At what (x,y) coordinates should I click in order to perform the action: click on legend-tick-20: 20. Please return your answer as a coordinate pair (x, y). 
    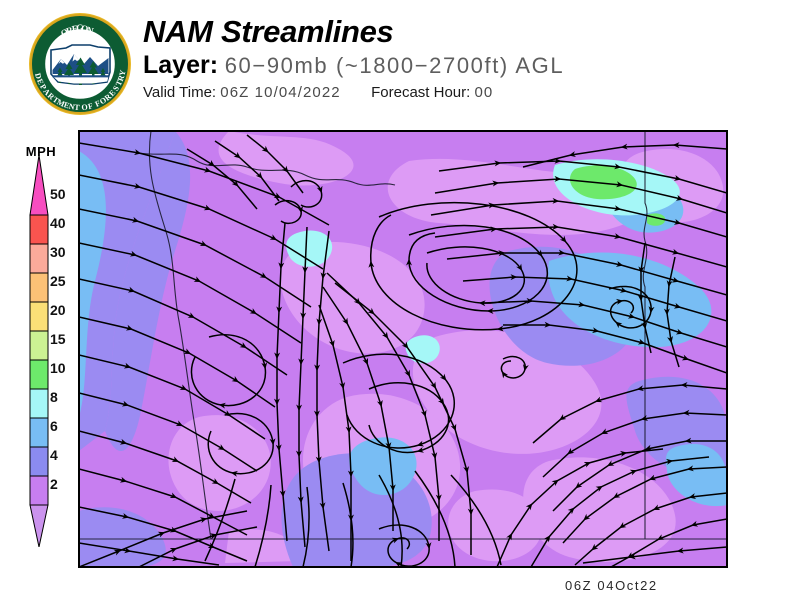
    Looking at the image, I should click on (58, 310).